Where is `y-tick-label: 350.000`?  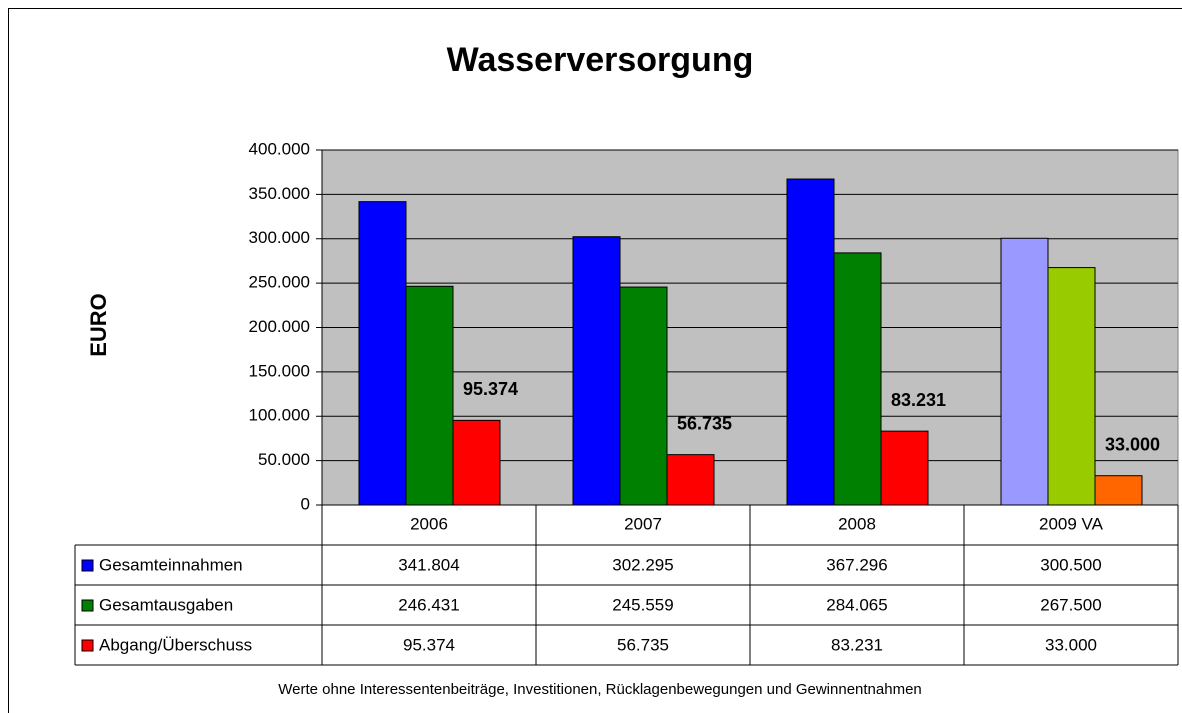 y-tick-label: 350.000 is located at coordinates (279, 193).